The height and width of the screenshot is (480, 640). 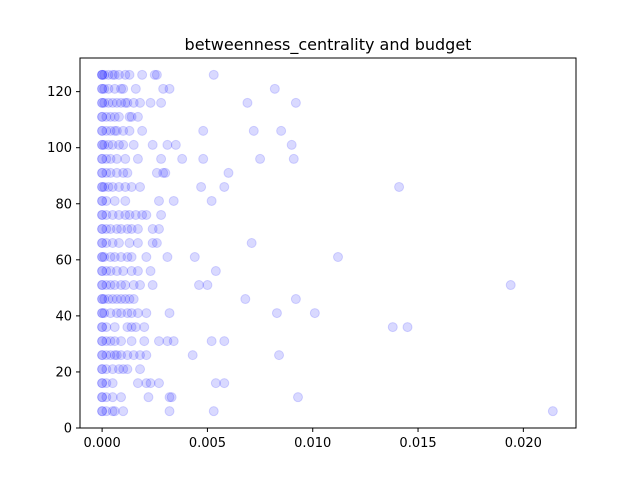 I want to click on y-tick-label-3: 60, so click(x=63, y=260).